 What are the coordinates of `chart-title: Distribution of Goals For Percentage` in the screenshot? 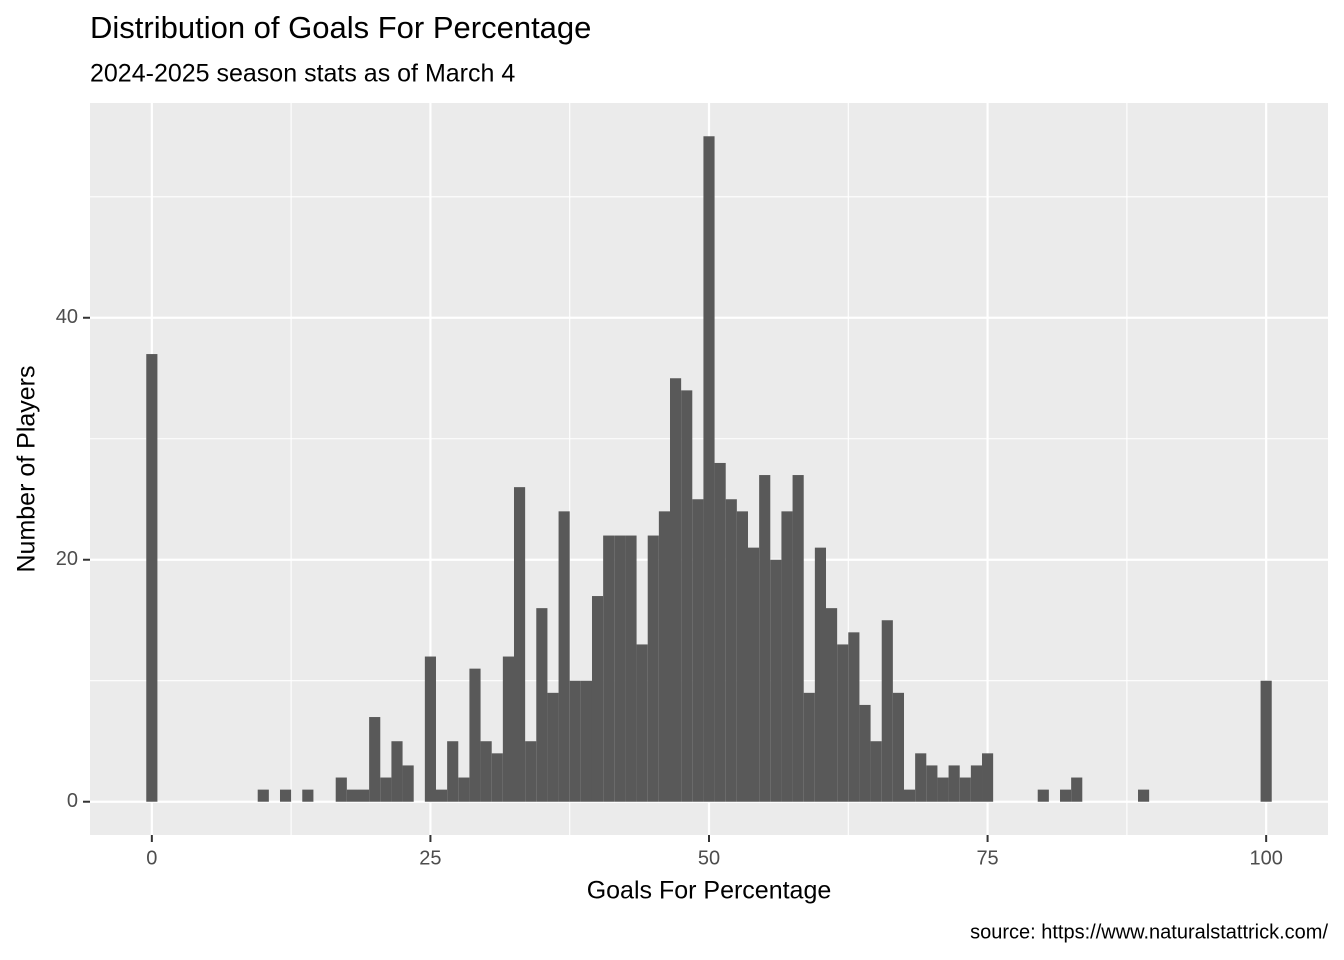 It's located at (340, 27).